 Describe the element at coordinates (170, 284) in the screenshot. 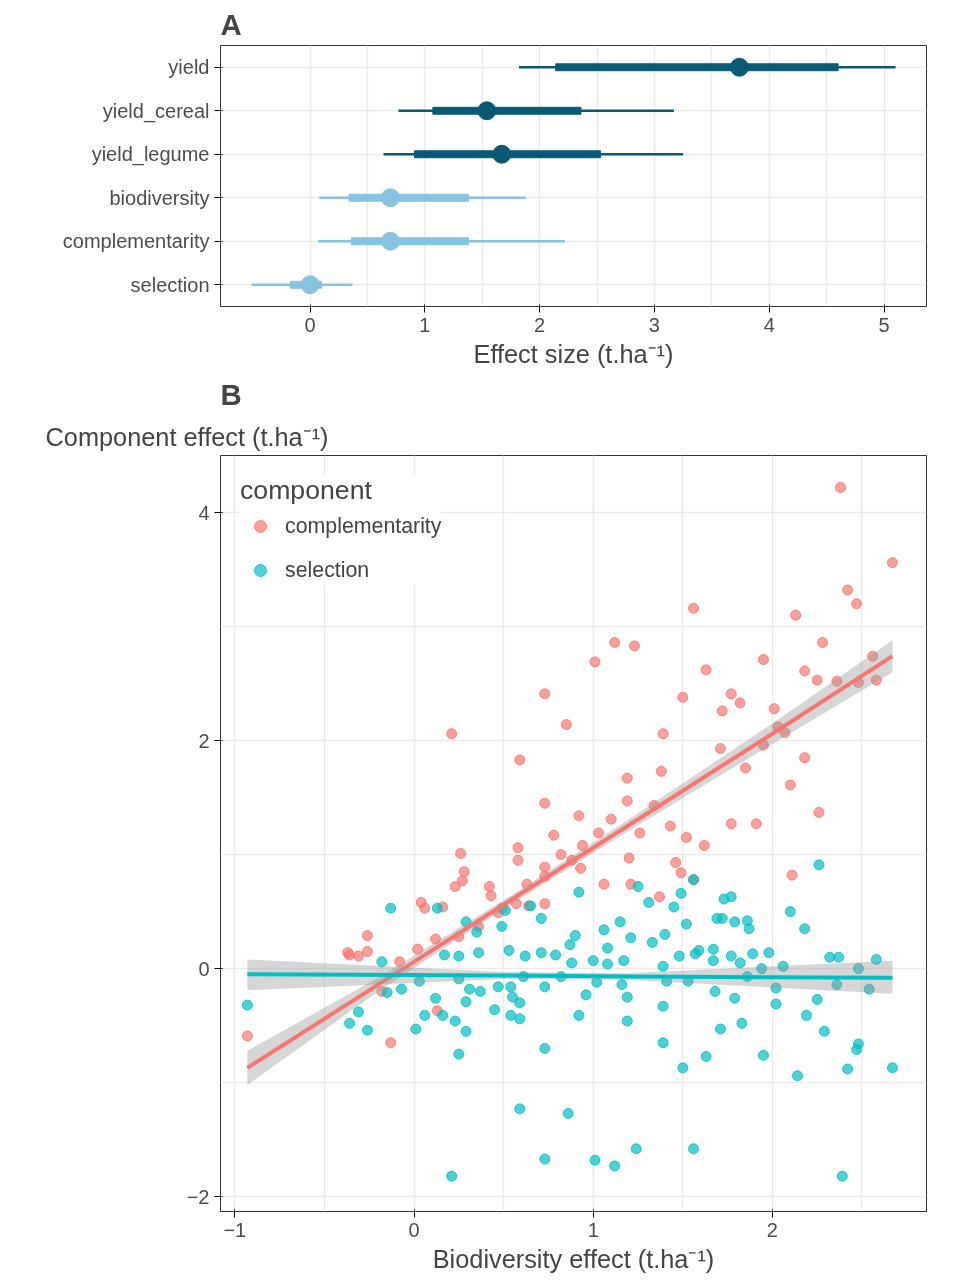

I see `y-tick-label: selection` at that location.